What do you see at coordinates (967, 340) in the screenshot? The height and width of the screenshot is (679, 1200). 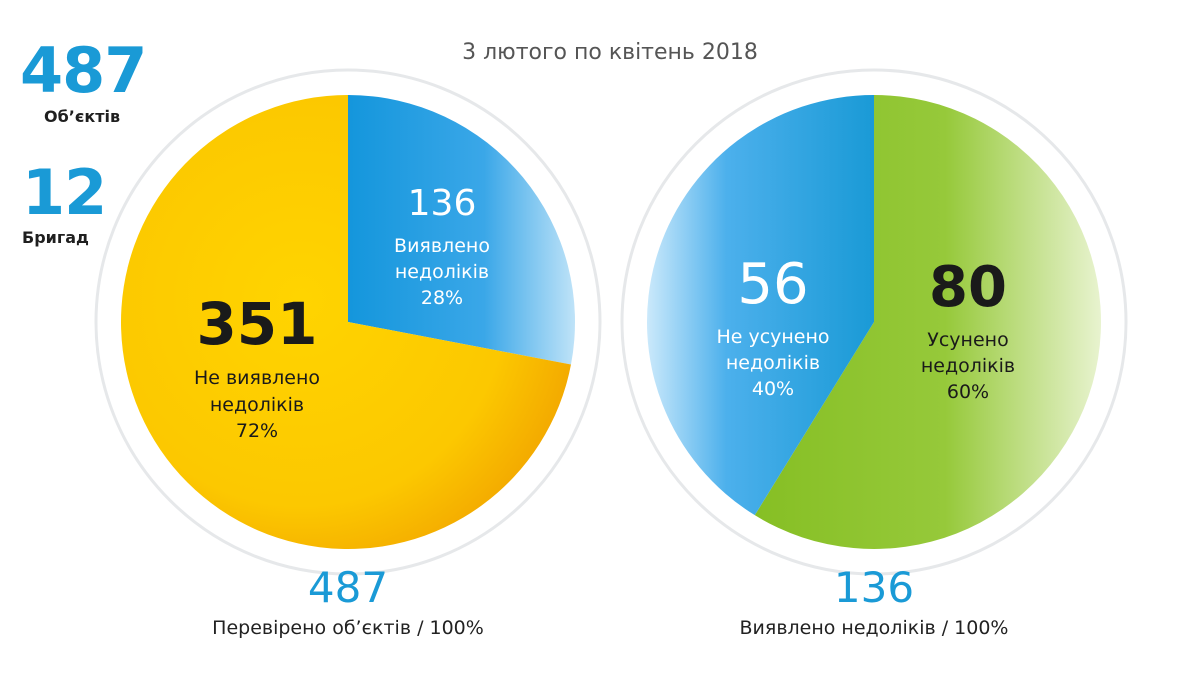 I see `pie2-slice-fixed-line1: Усунено` at bounding box center [967, 340].